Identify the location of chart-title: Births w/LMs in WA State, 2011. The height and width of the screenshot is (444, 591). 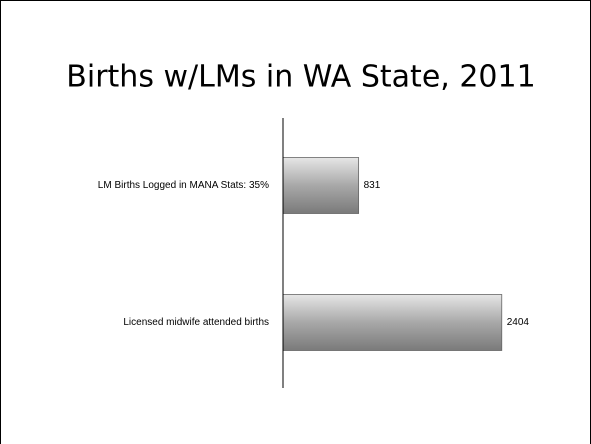
(300, 77).